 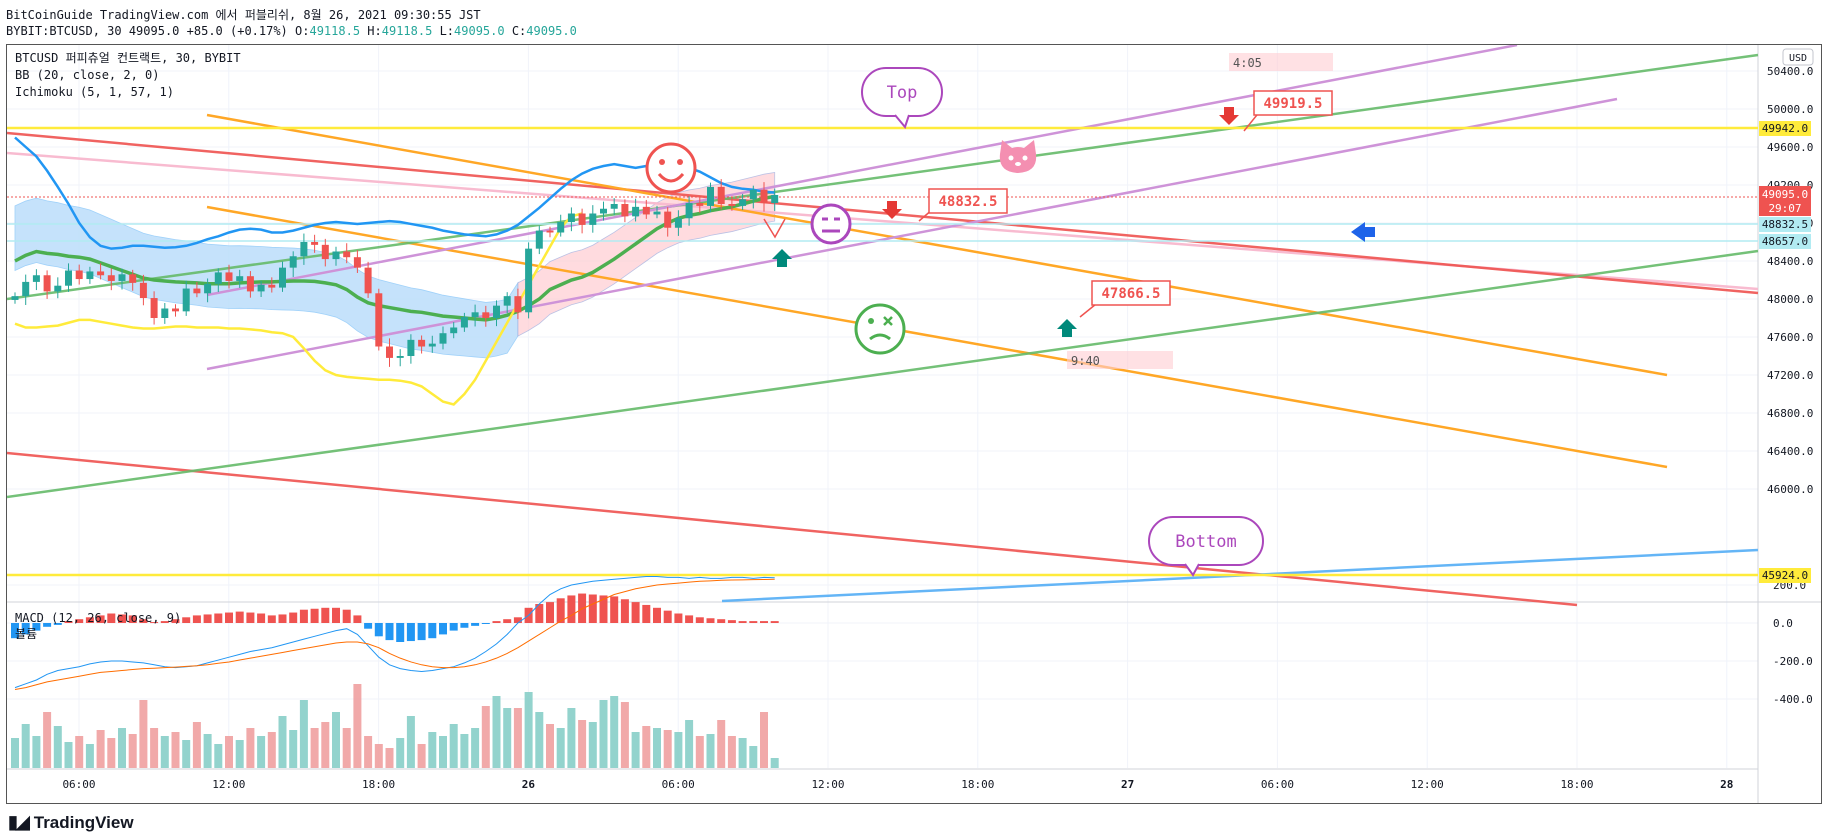 I want to click on neutral-face-icon, so click(x=831, y=224).